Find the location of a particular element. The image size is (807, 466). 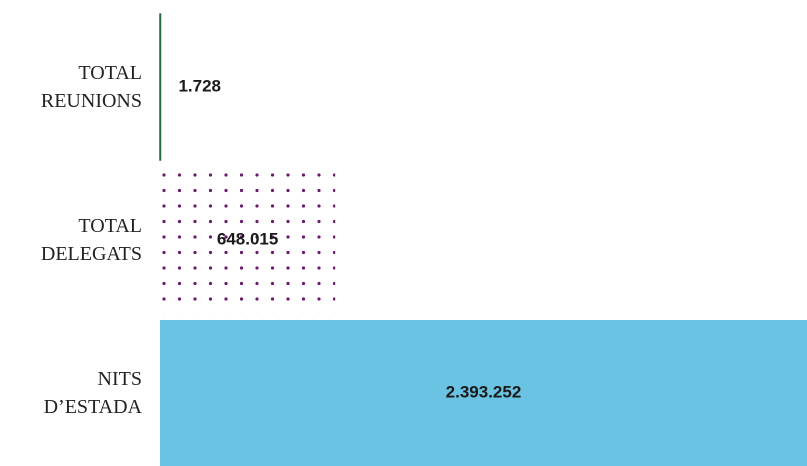

value-label: 648.015 is located at coordinates (247, 238).